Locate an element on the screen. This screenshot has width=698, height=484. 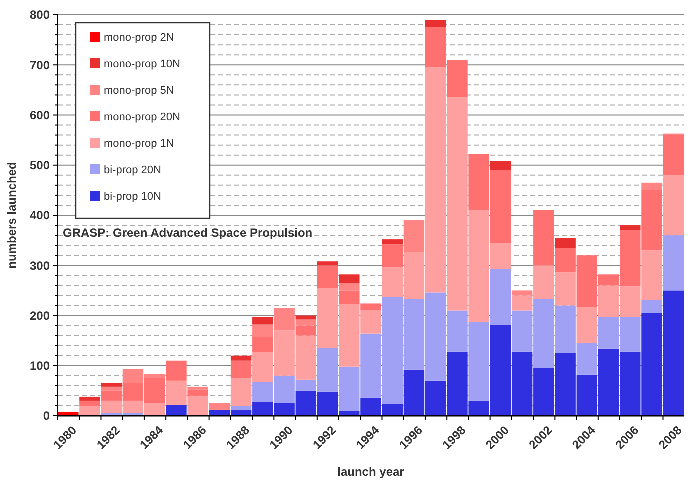
y-tick-label: 500 is located at coordinates (40, 165).